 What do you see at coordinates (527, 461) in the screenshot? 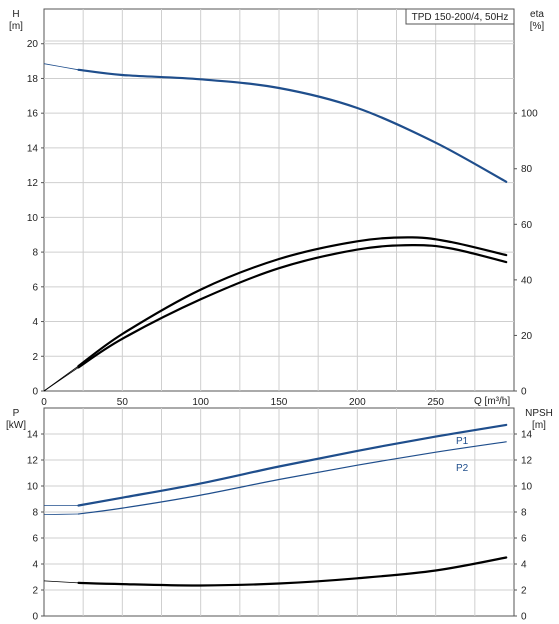
I see `y-right-tick-label: 12` at bounding box center [527, 461].